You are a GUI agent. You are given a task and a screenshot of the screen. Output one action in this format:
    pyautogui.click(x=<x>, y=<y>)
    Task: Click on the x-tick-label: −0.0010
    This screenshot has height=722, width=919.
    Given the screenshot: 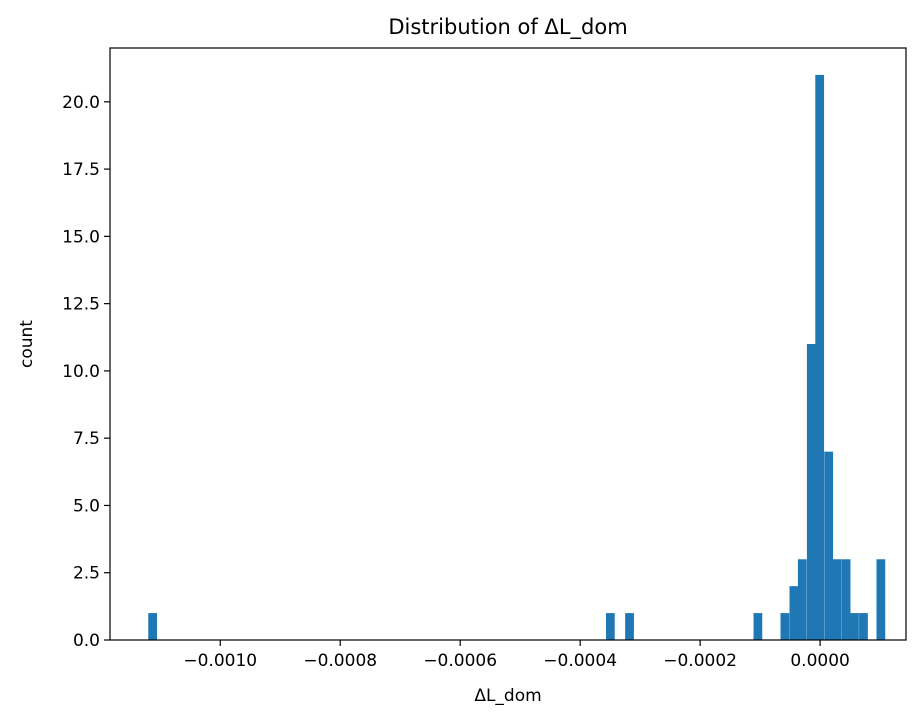 What is the action you would take?
    pyautogui.click(x=220, y=661)
    